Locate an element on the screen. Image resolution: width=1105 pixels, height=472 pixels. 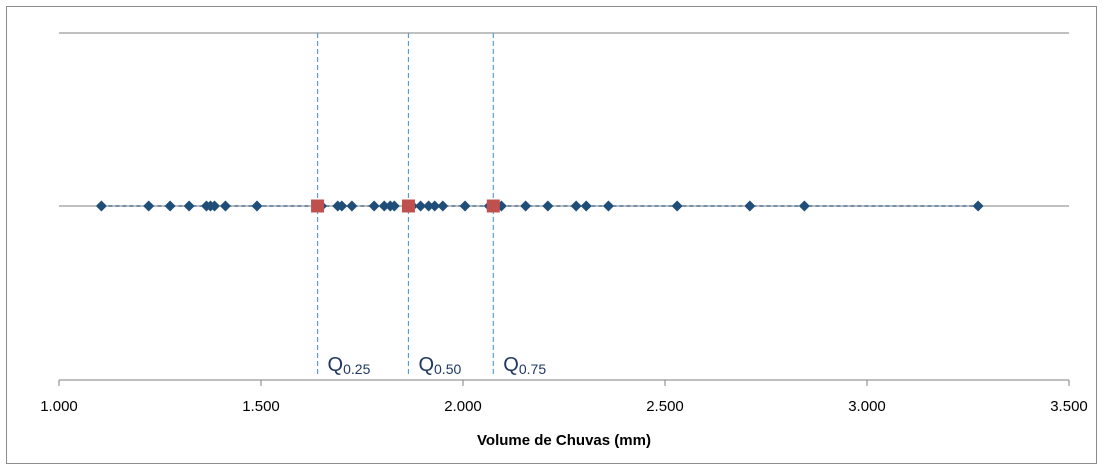
quantile-label-0.75: Q0.75 is located at coordinates (524, 365).